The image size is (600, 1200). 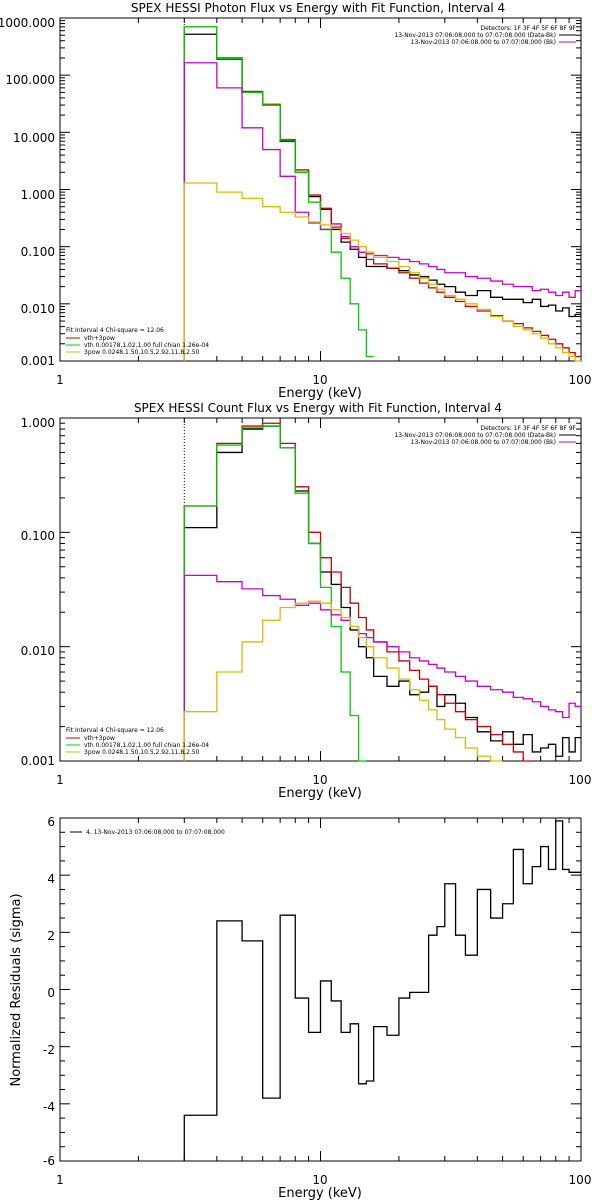 What do you see at coordinates (60, 780) in the screenshot?
I see `count-flux-xtick-label: 1` at bounding box center [60, 780].